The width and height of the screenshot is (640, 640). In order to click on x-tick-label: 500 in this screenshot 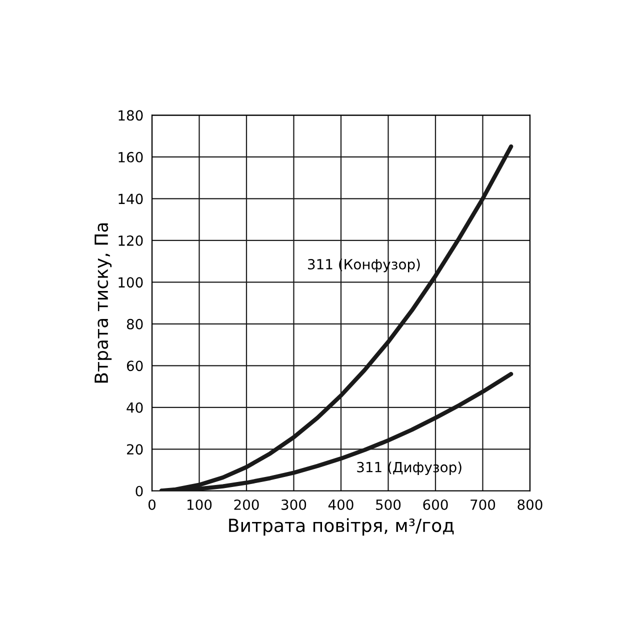, I will do `click(388, 504)`.